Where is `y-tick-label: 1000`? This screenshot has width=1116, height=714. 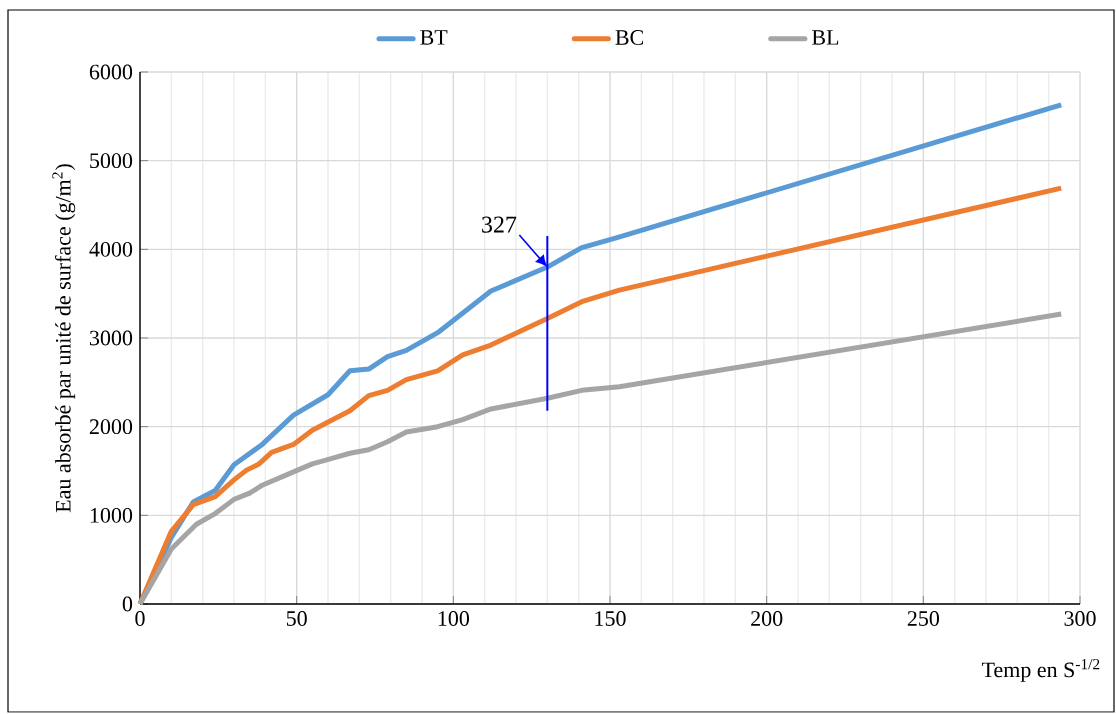 y-tick-label: 1000 is located at coordinates (111, 515).